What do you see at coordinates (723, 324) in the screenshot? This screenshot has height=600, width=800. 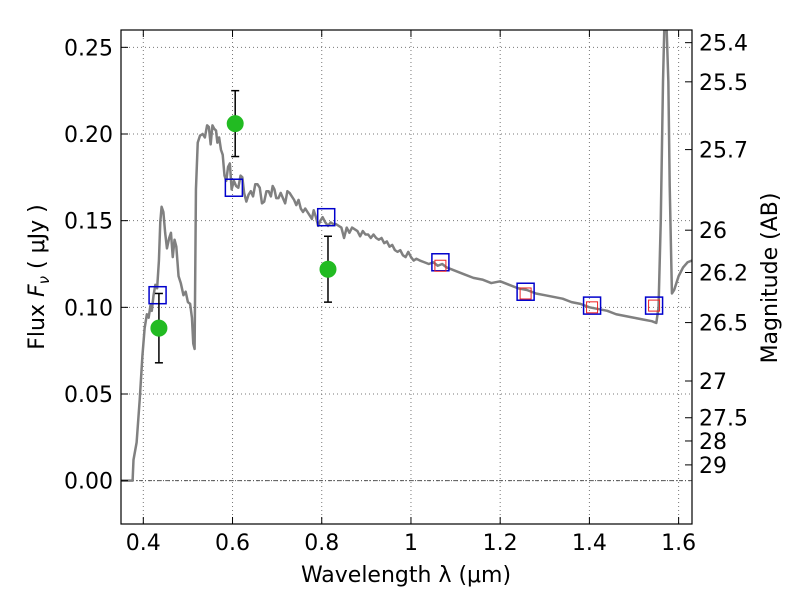 I see `y2-tick-label: 26.5` at bounding box center [723, 324].